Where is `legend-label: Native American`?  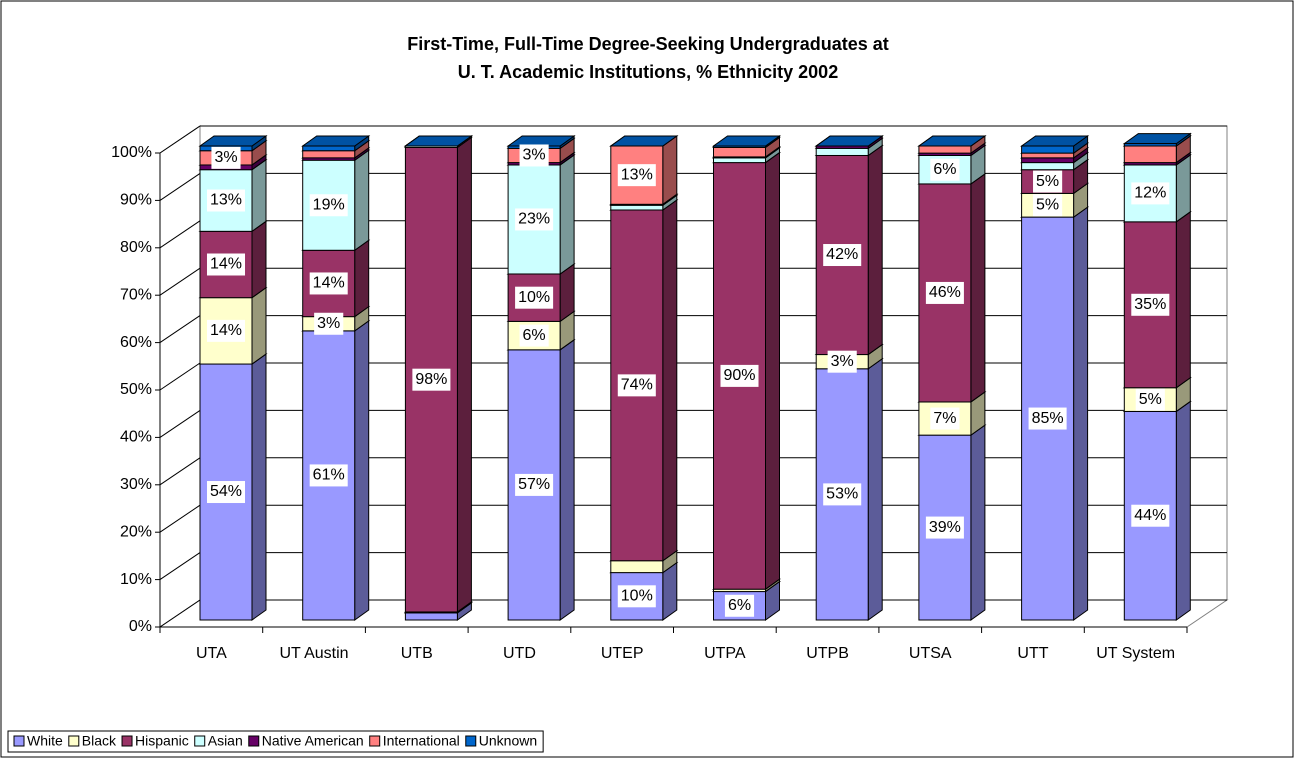
legend-label: Native American is located at coordinates (313, 741).